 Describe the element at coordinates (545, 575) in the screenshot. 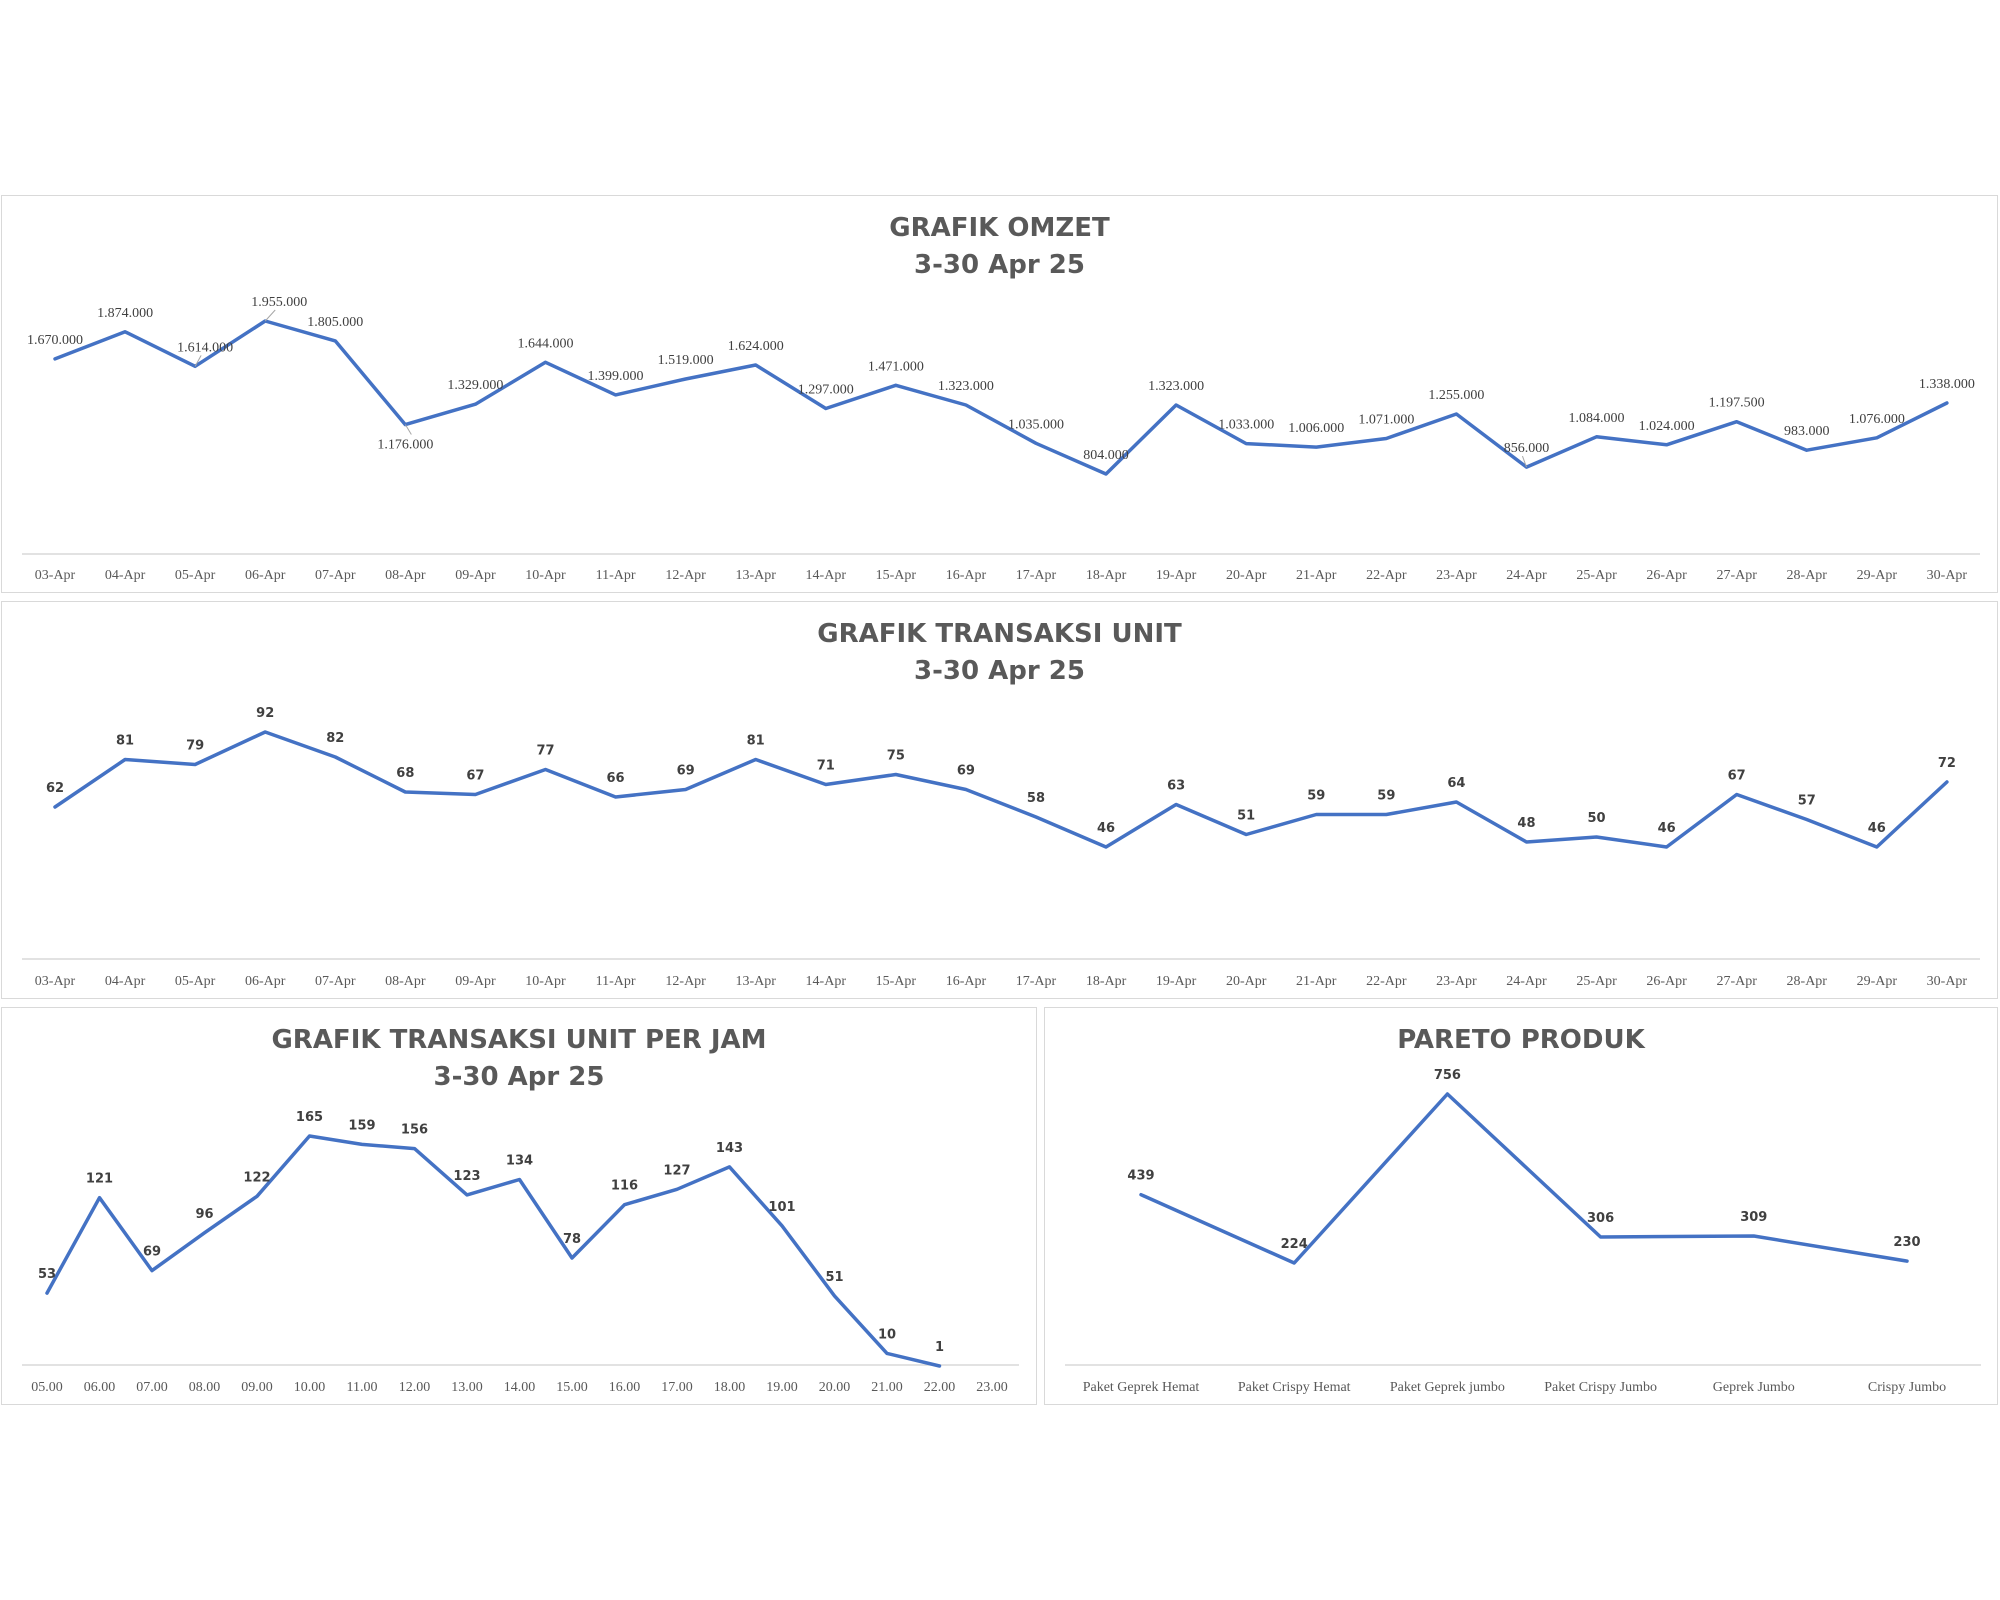

I see `omzet-x-tick-label: 10-Apr` at that location.